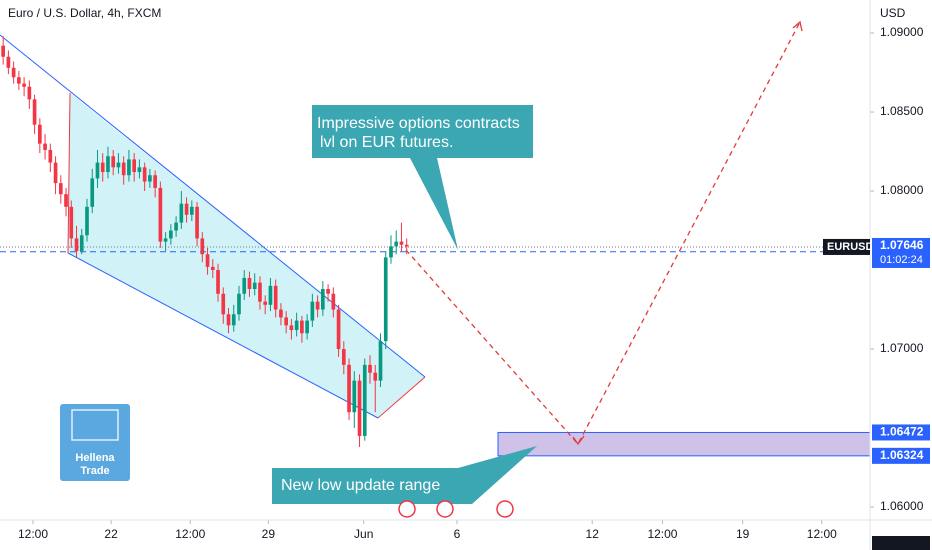 This screenshot has height=550, width=932. Describe the element at coordinates (593, 534) in the screenshot. I see `x-tick-label: 12` at that location.